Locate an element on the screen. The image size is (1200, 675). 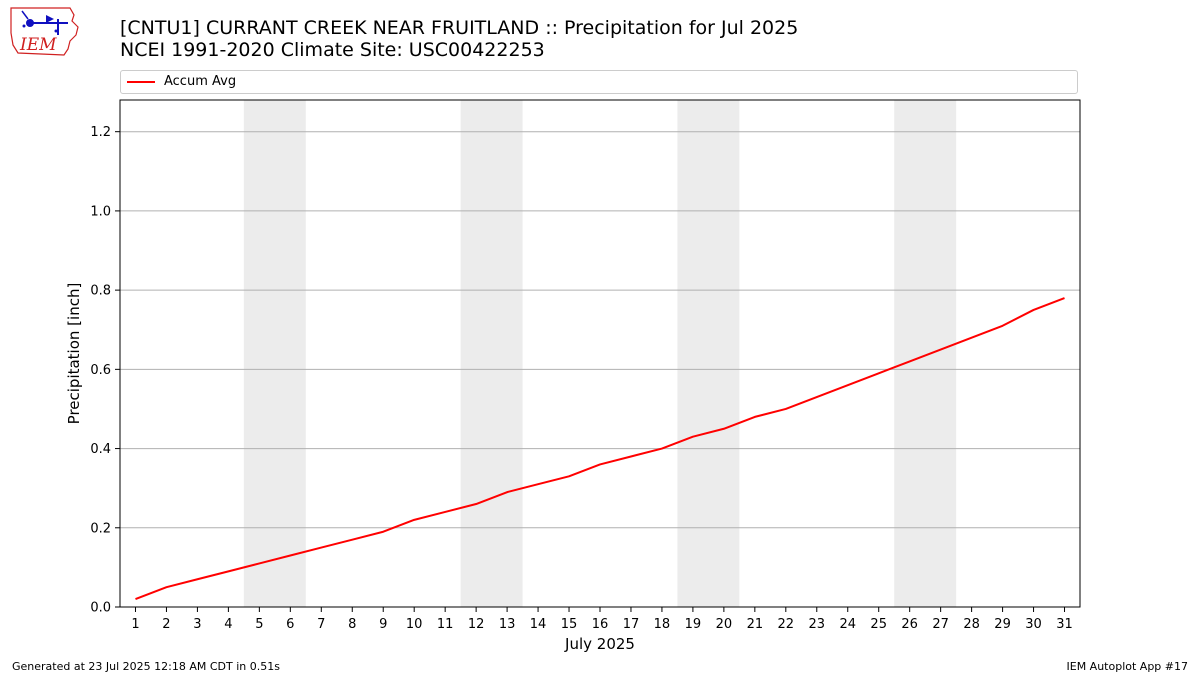
y-axis-label: Precipitation [inch] is located at coordinates (74, 354).